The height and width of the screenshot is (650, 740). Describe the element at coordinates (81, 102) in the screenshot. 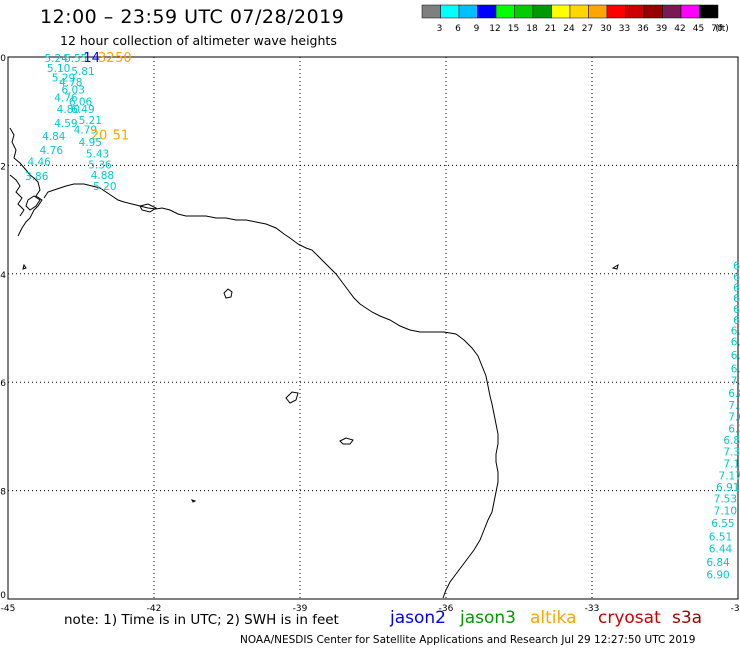

I see `swh-label: 6.06` at that location.